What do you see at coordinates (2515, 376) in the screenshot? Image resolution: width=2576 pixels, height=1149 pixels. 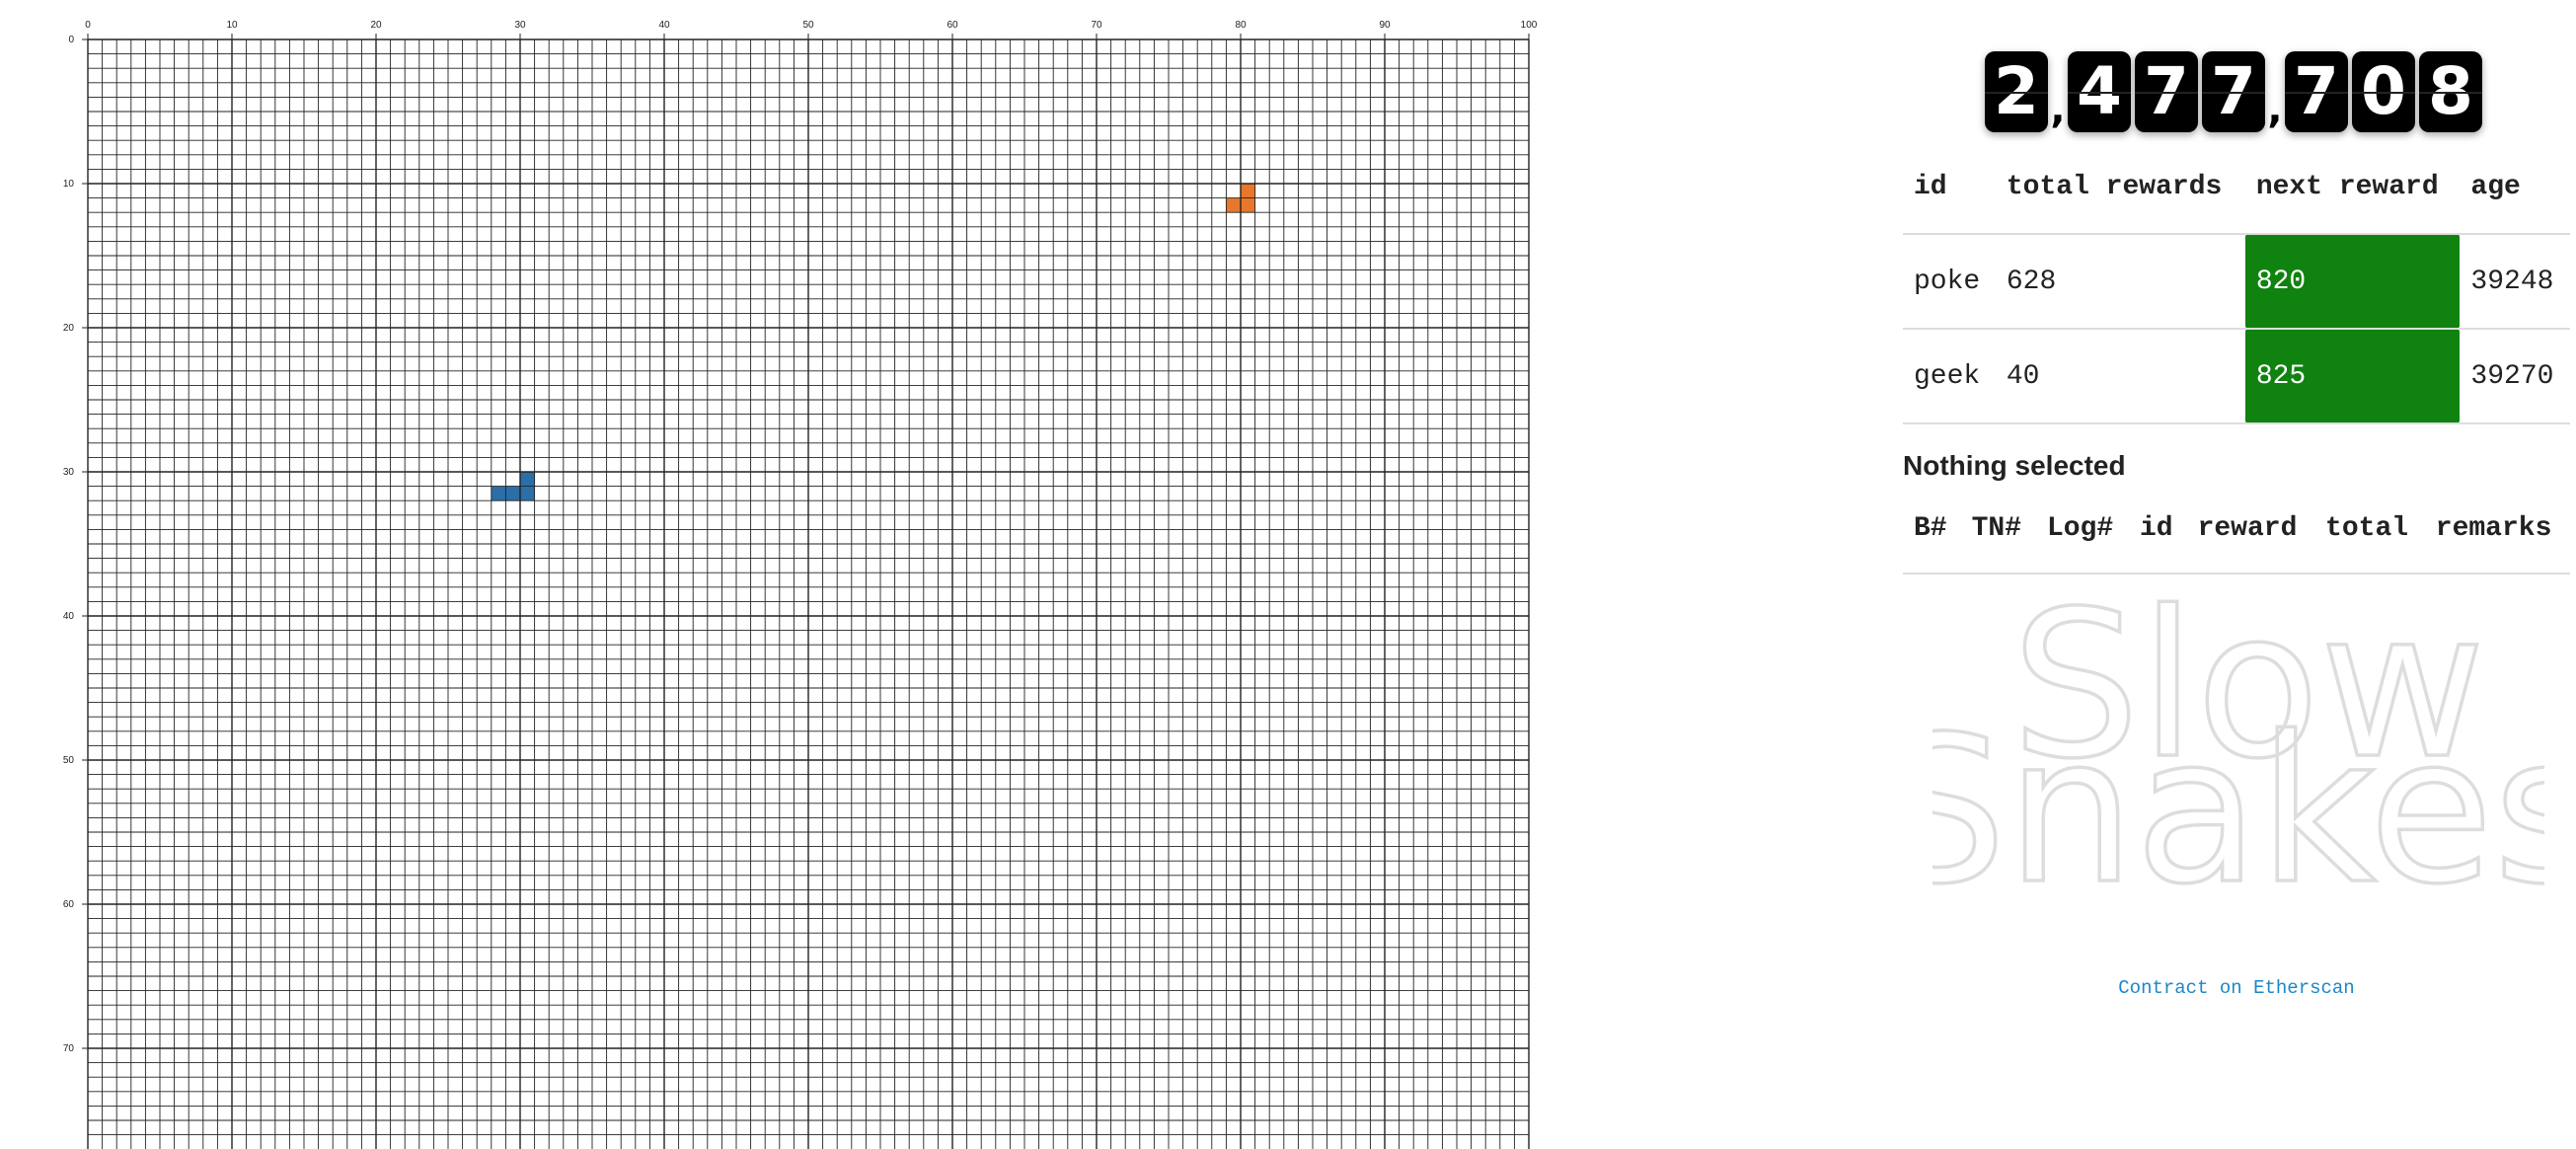 I see `row-age: 39270` at bounding box center [2515, 376].